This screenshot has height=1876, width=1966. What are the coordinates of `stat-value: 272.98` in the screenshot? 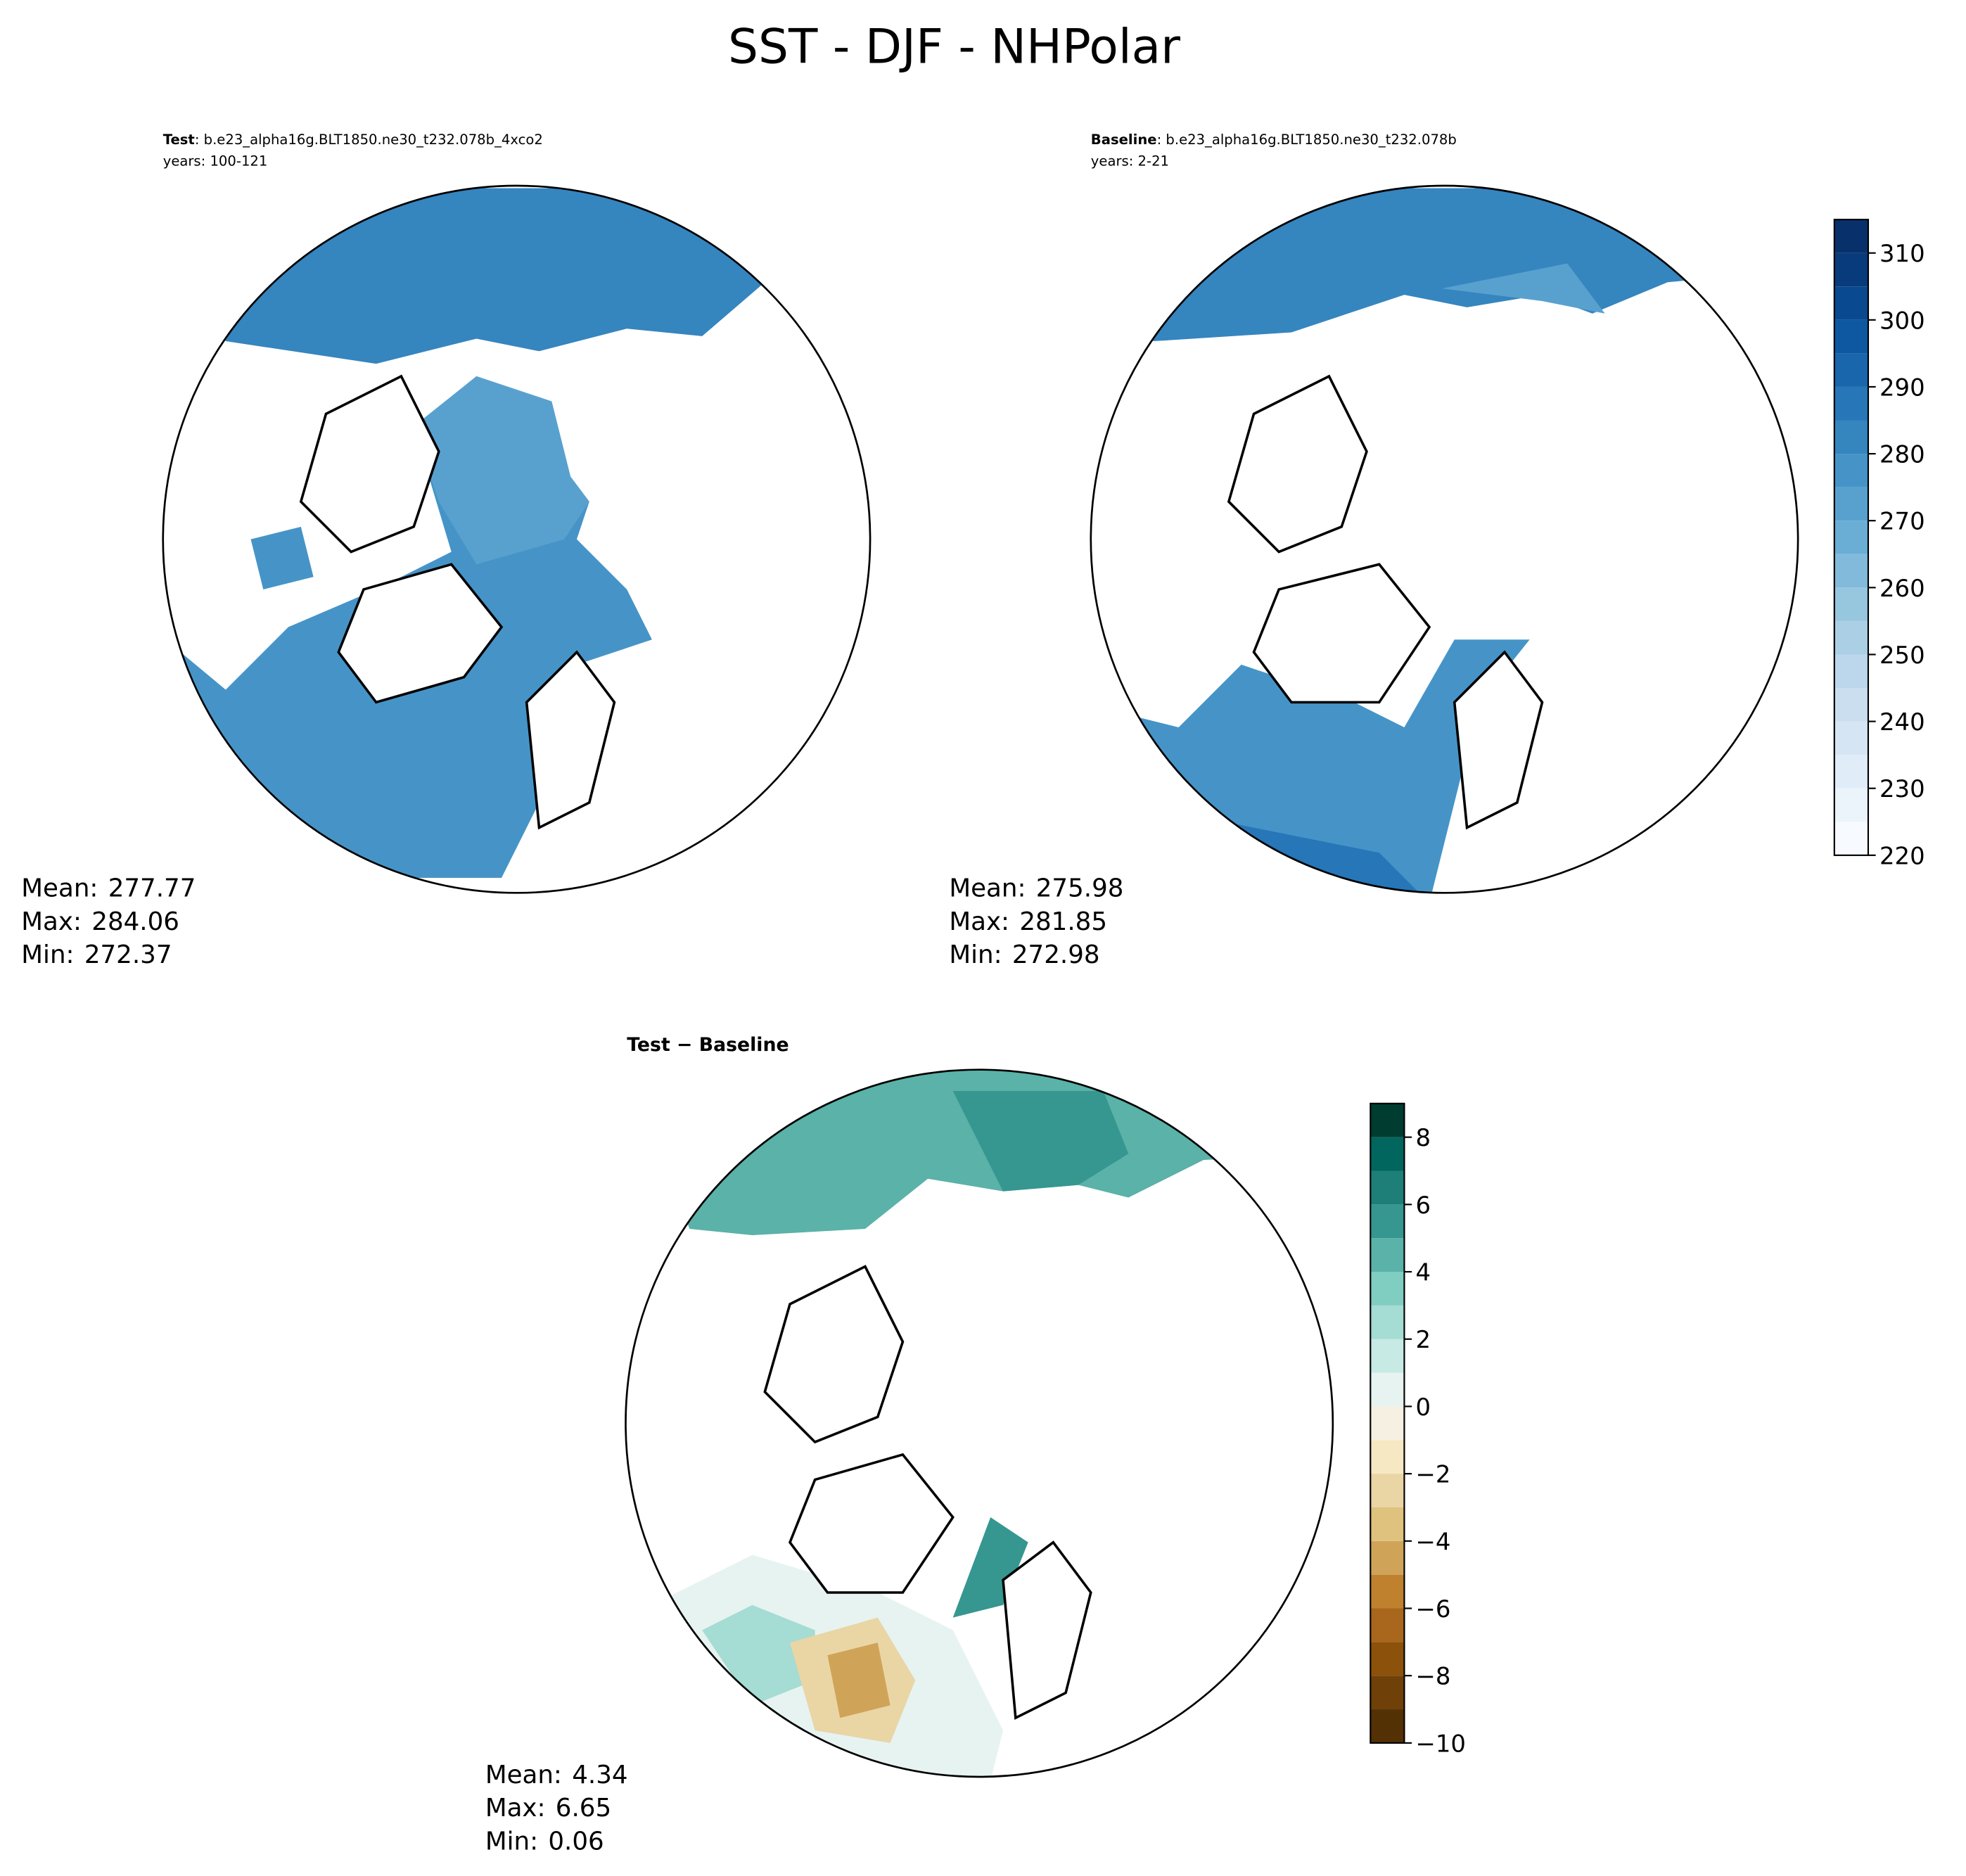 It's located at (1056, 955).